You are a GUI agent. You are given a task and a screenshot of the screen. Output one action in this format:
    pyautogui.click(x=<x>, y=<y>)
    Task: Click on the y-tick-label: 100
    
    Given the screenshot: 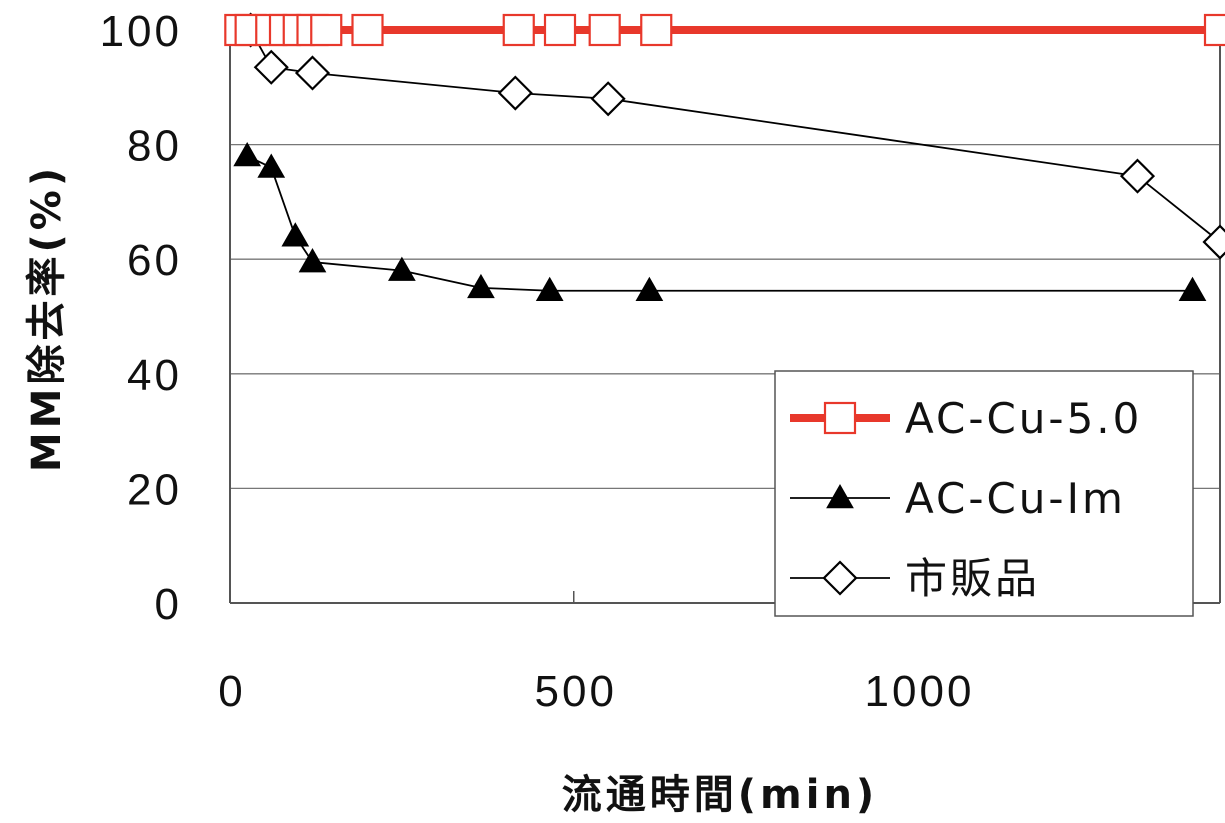 What is the action you would take?
    pyautogui.click(x=141, y=31)
    